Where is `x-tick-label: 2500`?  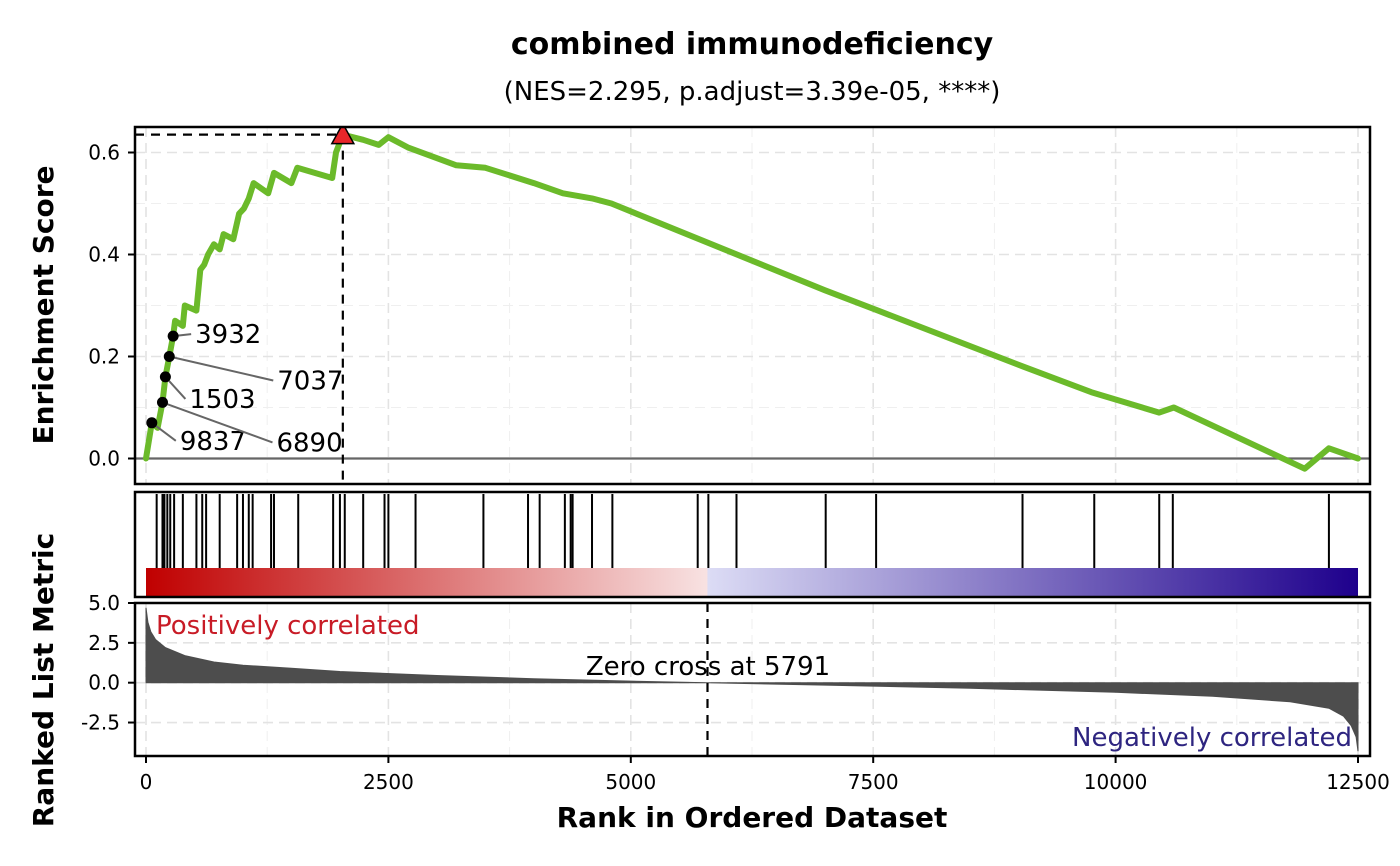
x-tick-label: 2500 is located at coordinates (388, 782).